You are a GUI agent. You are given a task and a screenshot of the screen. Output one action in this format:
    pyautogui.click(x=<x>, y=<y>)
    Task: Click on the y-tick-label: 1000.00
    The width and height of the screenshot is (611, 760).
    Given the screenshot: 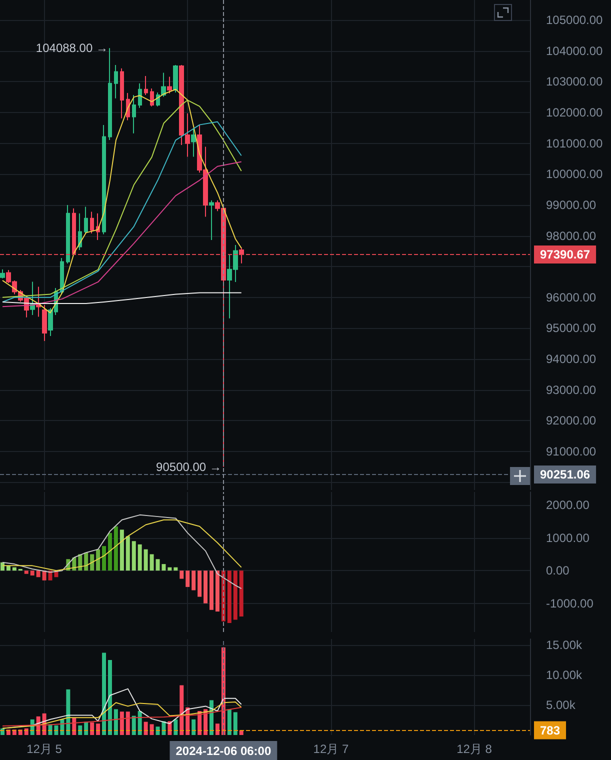 What is the action you would take?
    pyautogui.click(x=568, y=537)
    